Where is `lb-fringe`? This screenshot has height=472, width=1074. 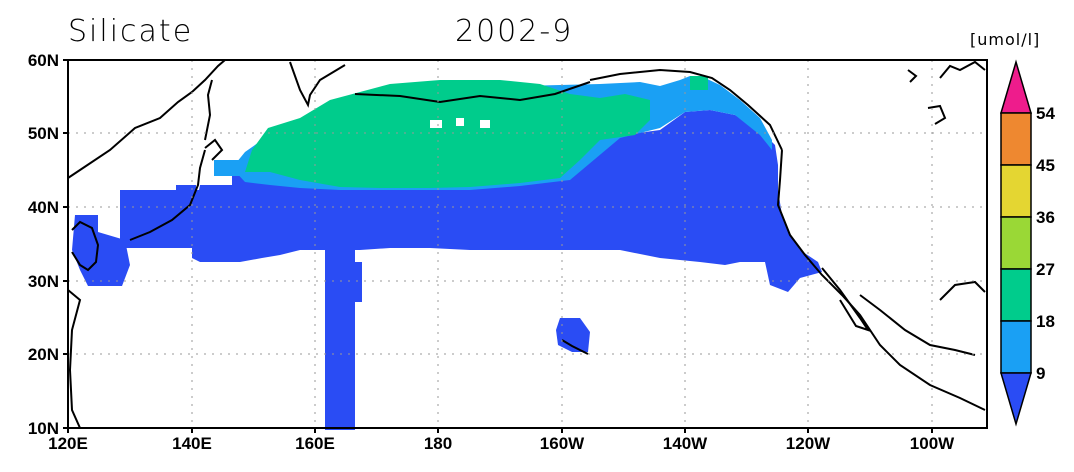 lb-fringe is located at coordinates (229, 168).